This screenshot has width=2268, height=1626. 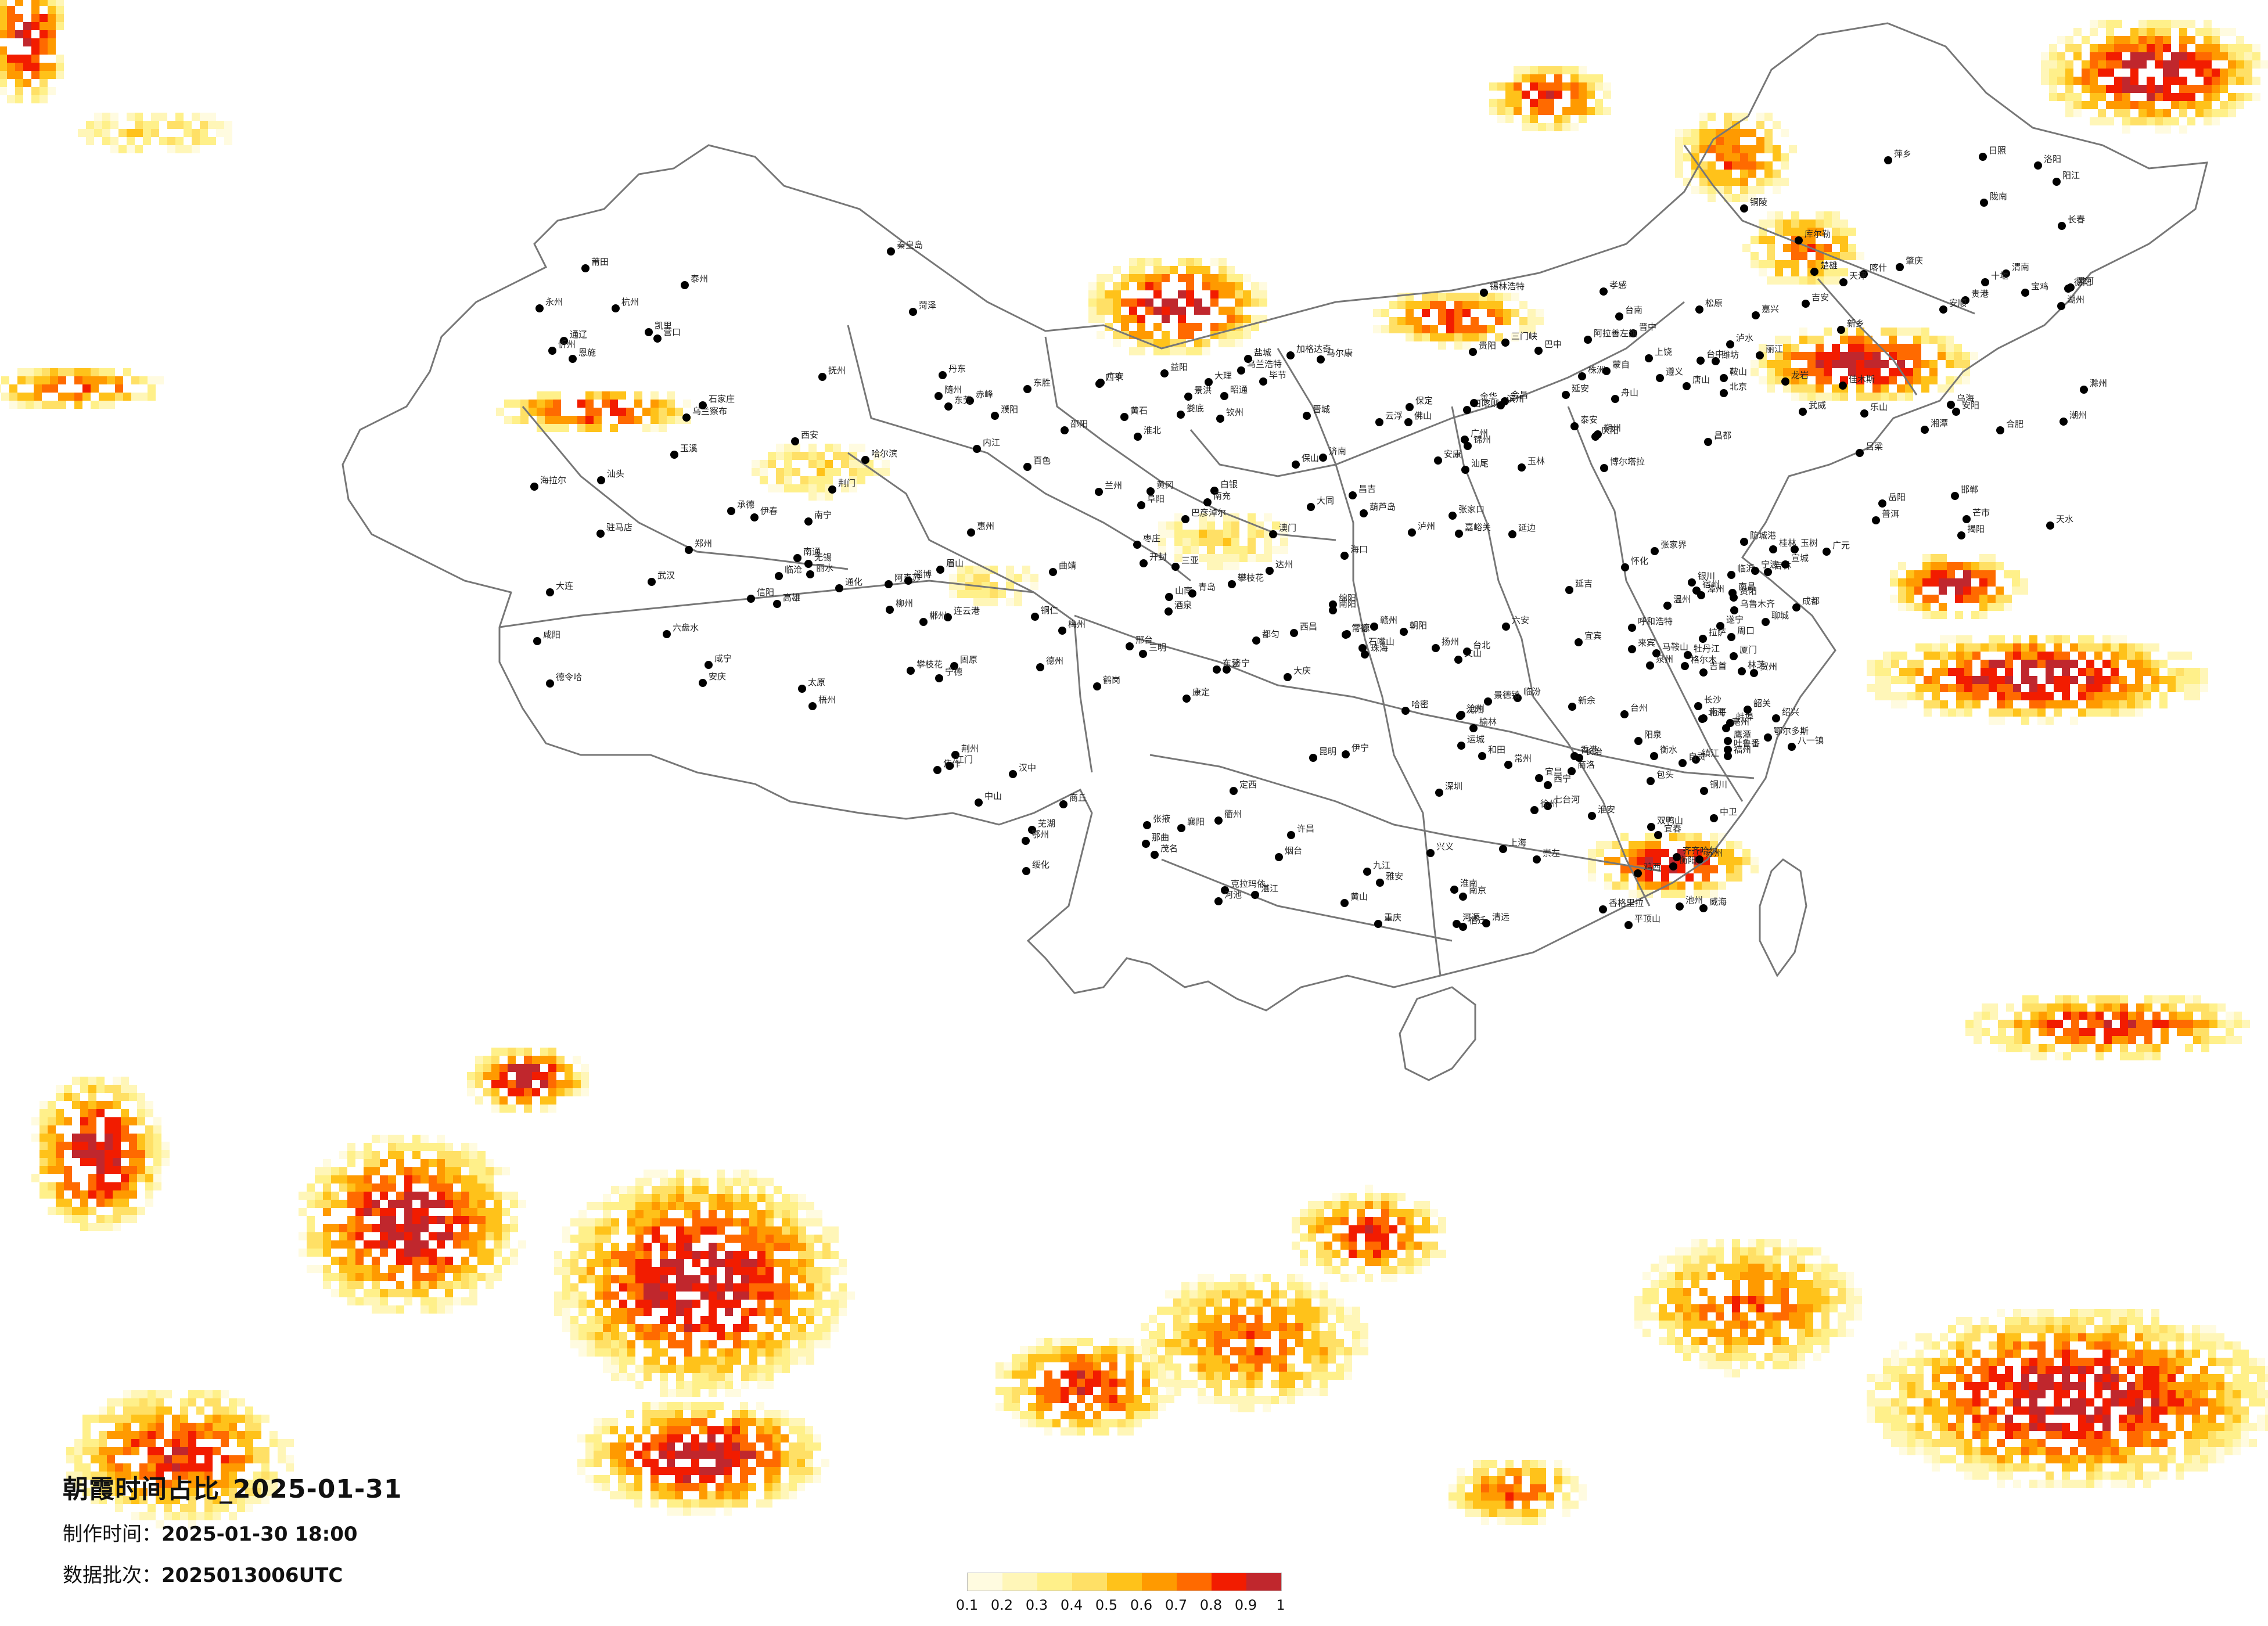 I want to click on city-marker: 濮阳, so click(x=1004, y=412).